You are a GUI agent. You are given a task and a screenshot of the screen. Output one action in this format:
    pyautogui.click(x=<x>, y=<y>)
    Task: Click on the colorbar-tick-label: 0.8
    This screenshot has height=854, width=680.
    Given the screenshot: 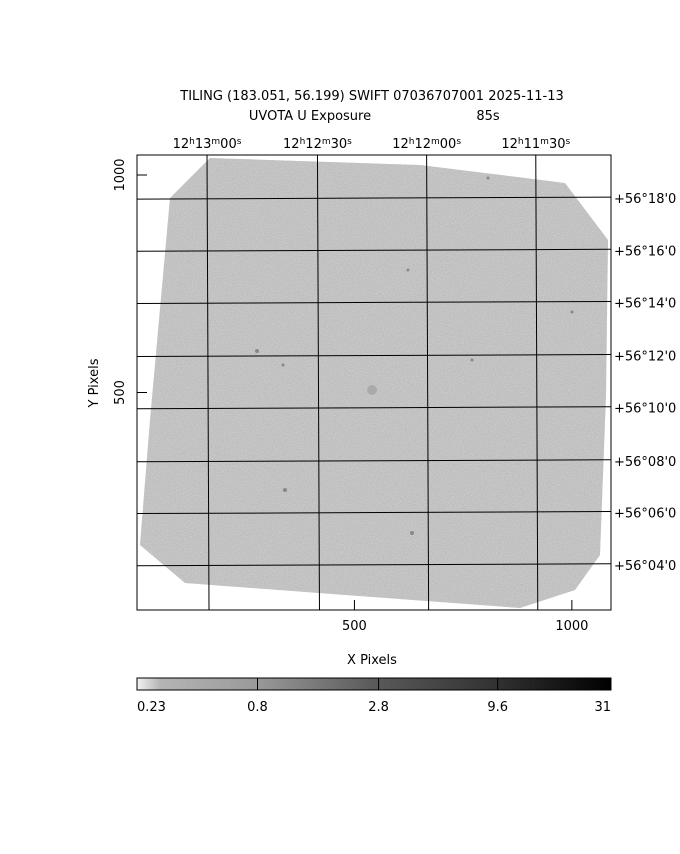 What is the action you would take?
    pyautogui.click(x=257, y=707)
    